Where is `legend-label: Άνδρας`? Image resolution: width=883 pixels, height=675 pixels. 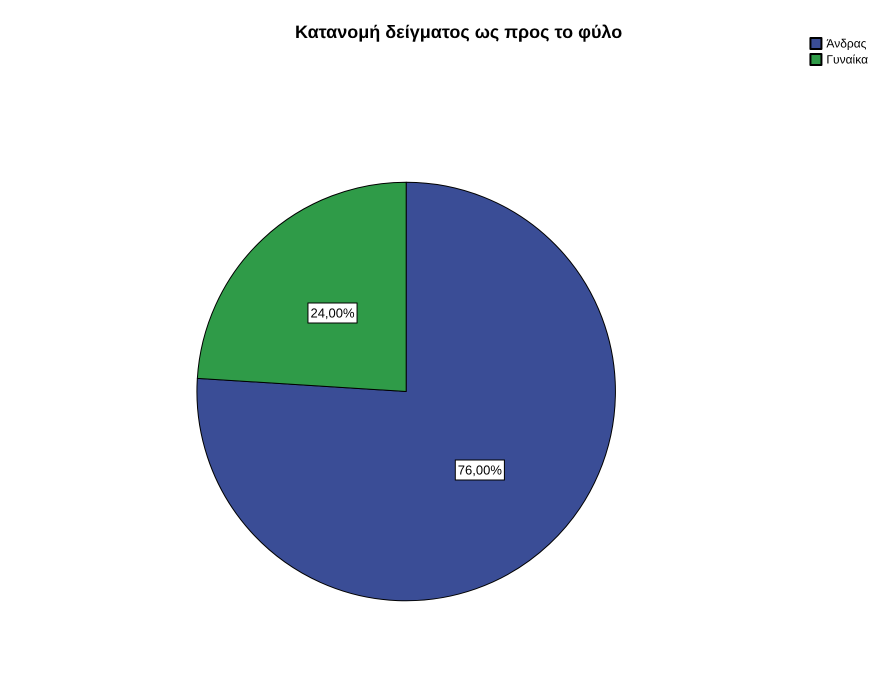
legend-label: Άνδρας is located at coordinates (846, 43).